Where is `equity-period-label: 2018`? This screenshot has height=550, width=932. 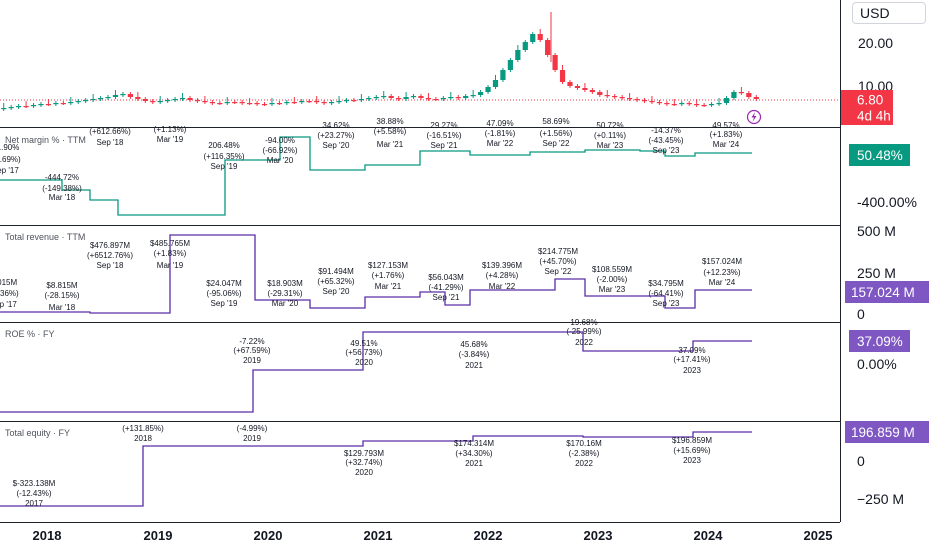
equity-period-label: 2018 is located at coordinates (143, 438).